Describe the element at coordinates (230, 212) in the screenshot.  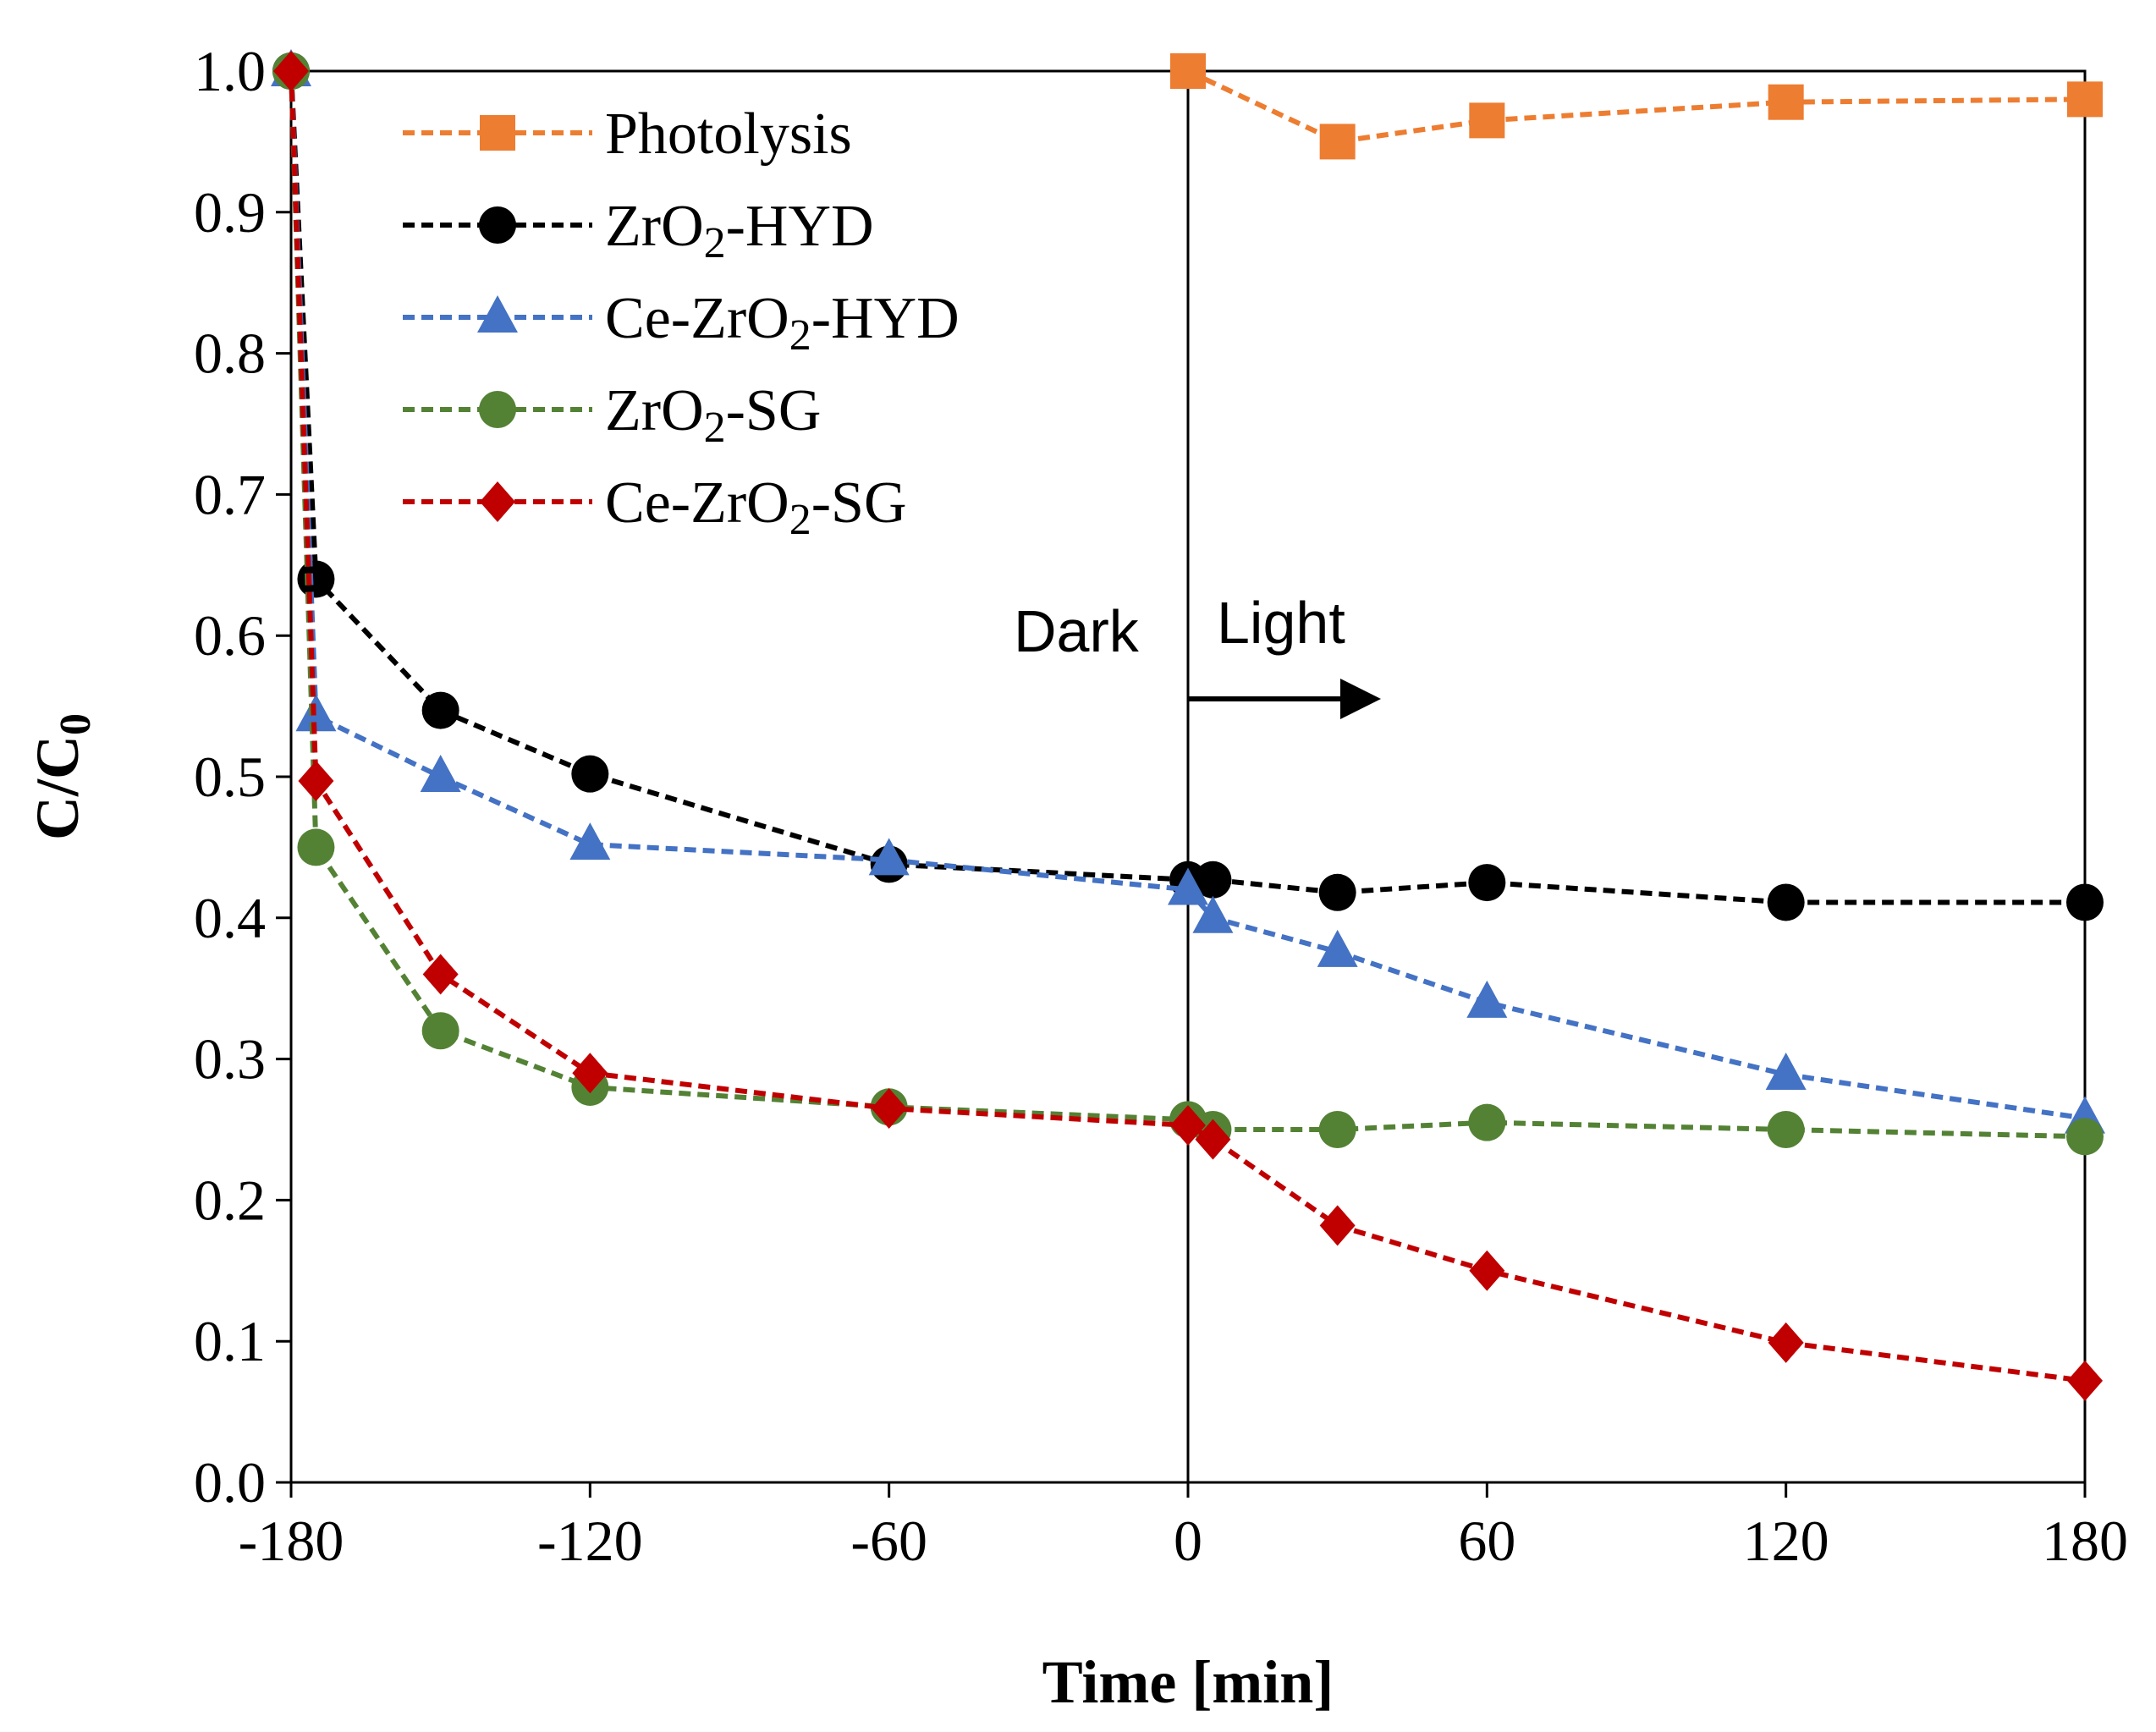
I see `y-tick-label: 0.9` at that location.